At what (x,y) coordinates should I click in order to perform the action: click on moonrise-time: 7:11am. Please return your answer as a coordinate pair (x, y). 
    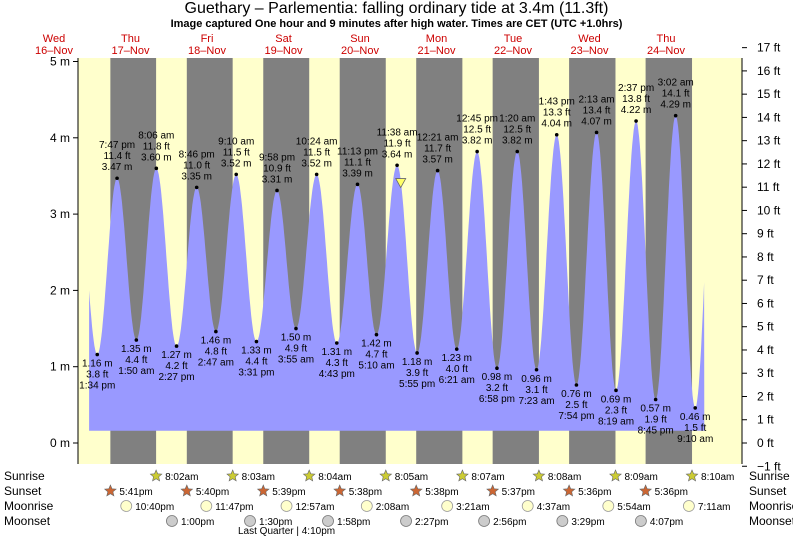
    Looking at the image, I should click on (714, 507).